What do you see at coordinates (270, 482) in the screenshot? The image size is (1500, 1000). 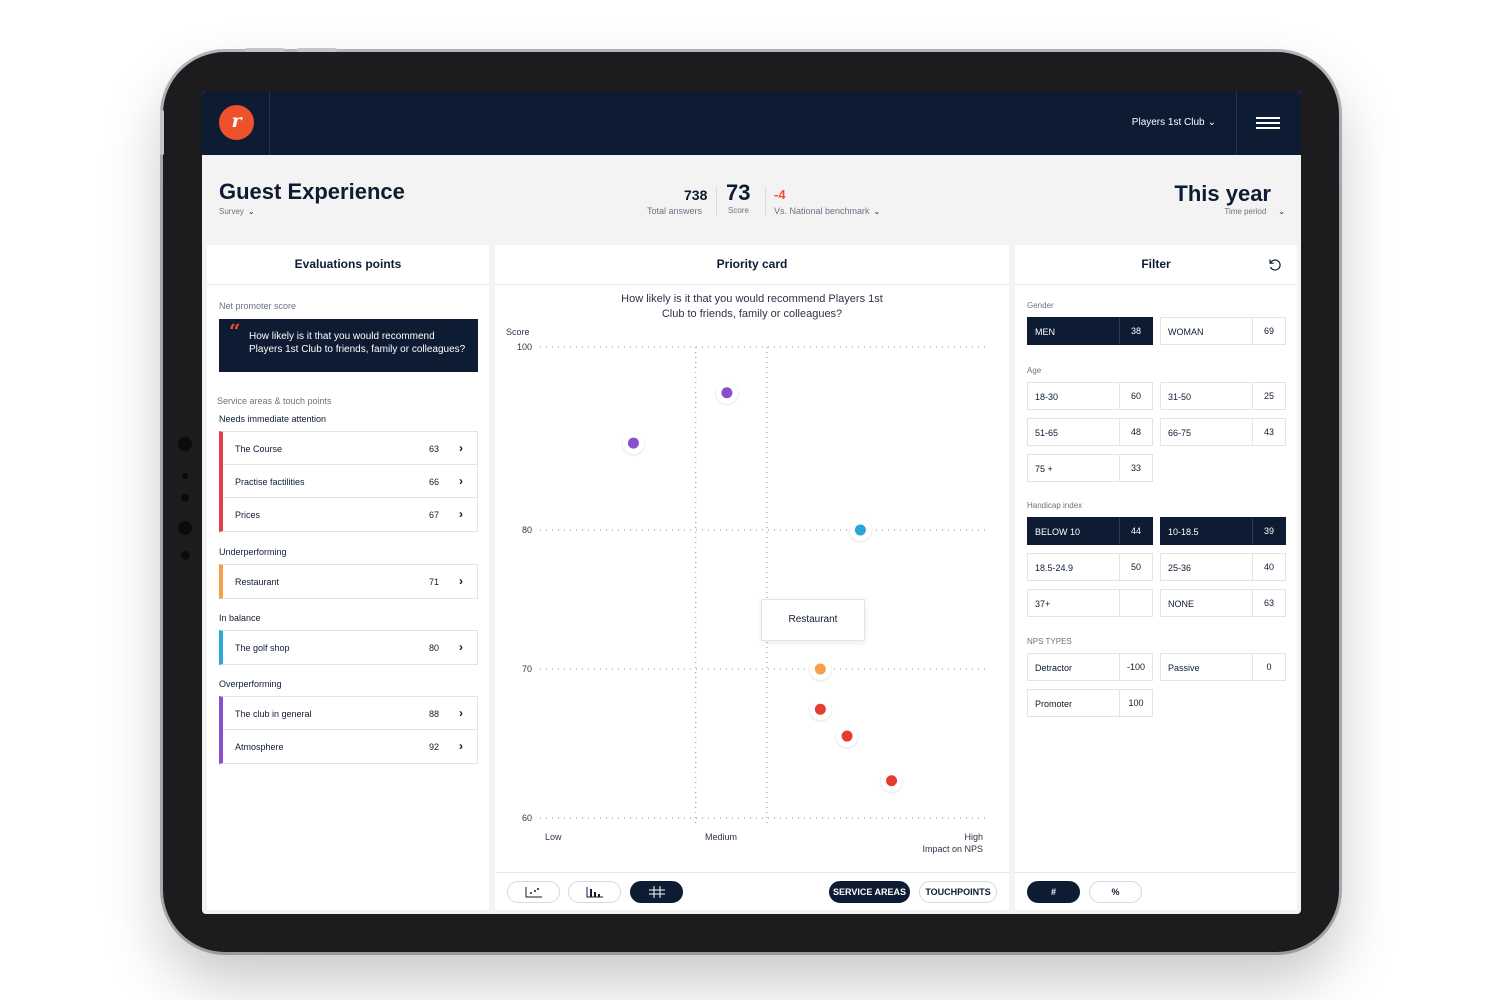 I see `row-label: Practise factilities` at bounding box center [270, 482].